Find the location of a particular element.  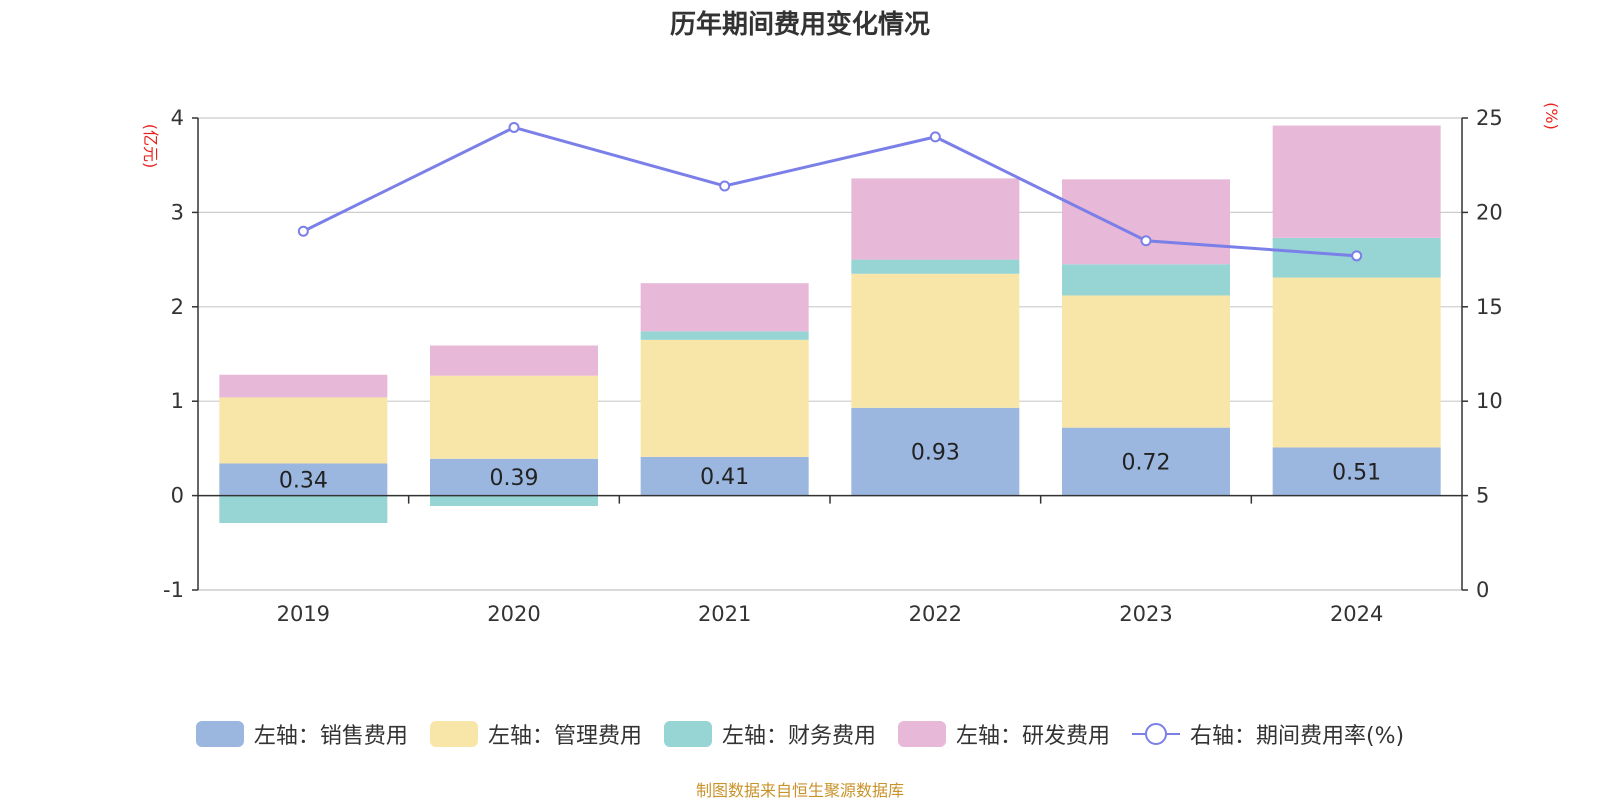

bar-series2-2019 is located at coordinates (303, 430).